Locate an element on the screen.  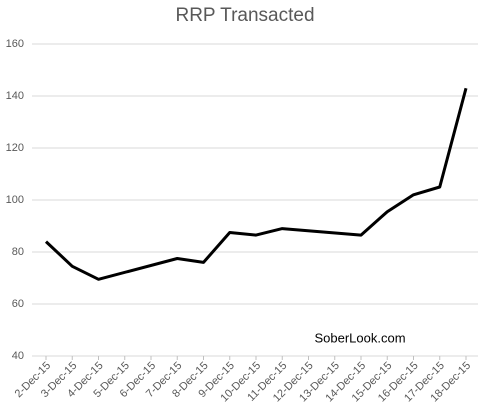
watermark: SoberLook.com is located at coordinates (359, 337).